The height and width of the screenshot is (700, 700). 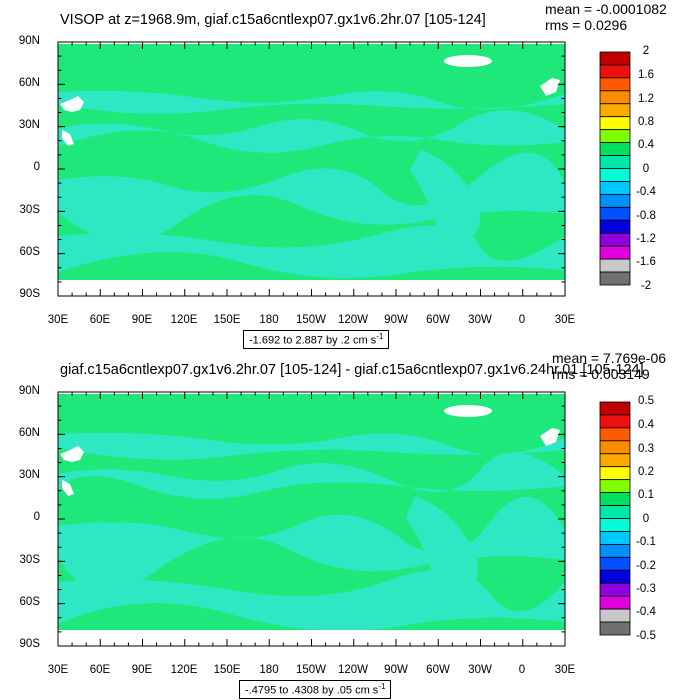 I want to click on colorbar-label: -0.3, so click(x=646, y=589).